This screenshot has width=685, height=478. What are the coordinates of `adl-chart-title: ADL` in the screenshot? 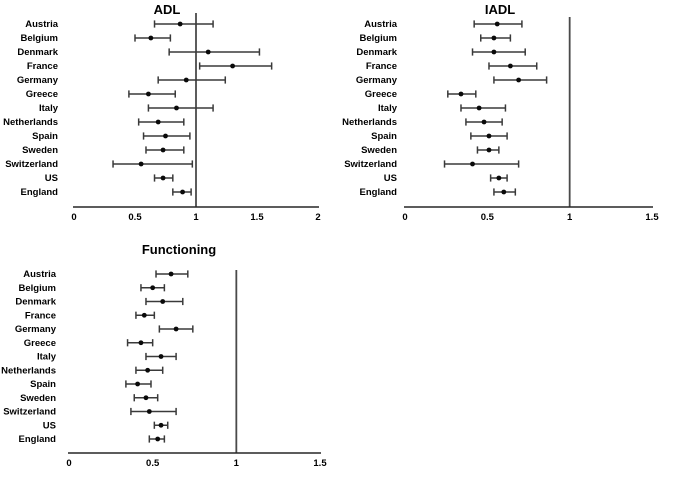 It's located at (167, 9).